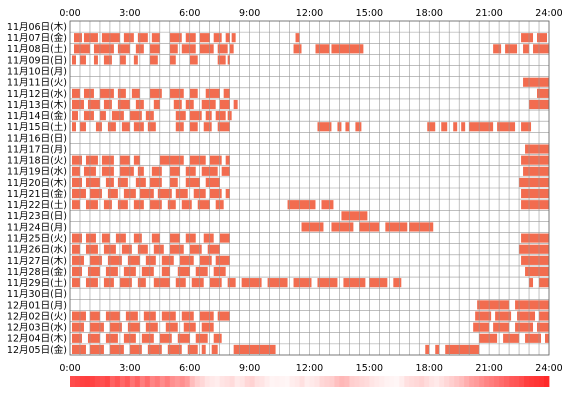  What do you see at coordinates (37, 60) in the screenshot?
I see `row-label: 11月09日(日)` at bounding box center [37, 60].